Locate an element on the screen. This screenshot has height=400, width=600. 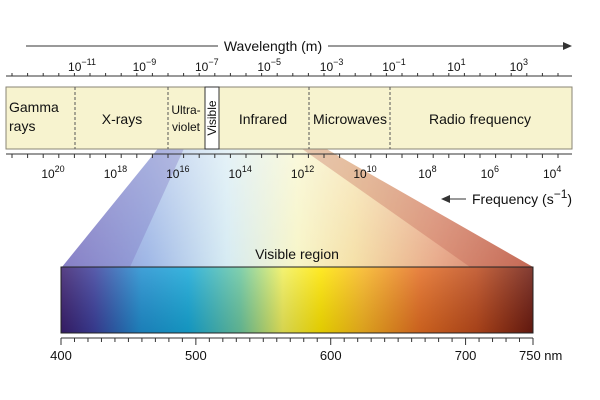
visible-spectrum-bar-shade is located at coordinates (297, 300).